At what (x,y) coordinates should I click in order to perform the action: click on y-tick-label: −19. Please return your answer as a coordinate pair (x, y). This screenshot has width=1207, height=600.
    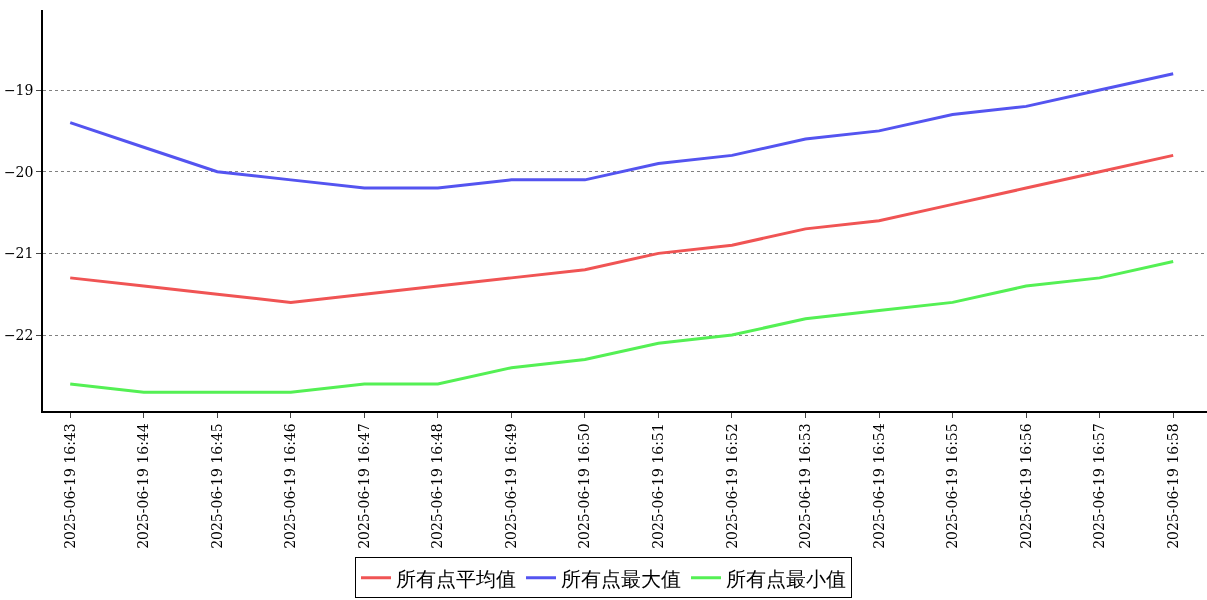
    Looking at the image, I should click on (18, 89).